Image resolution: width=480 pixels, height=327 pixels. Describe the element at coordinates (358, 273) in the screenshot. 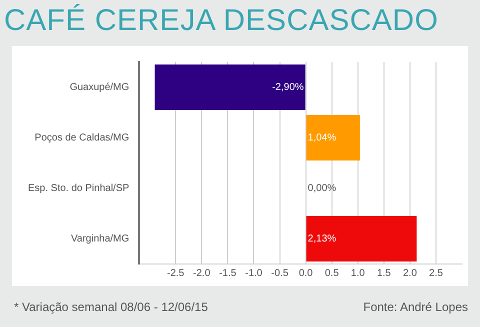

I see `x-tick-label: 1.0` at that location.